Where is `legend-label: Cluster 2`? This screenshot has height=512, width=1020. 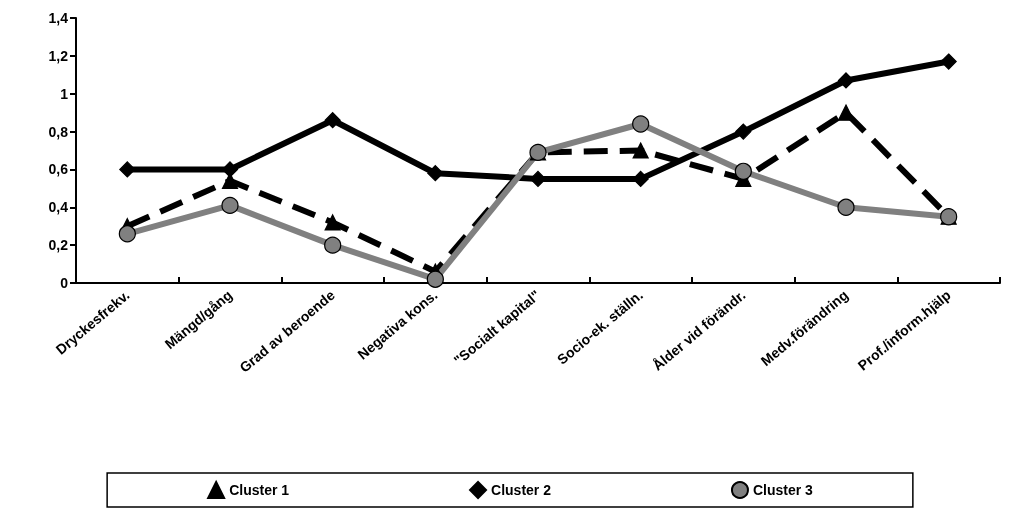 legend-label: Cluster 2 is located at coordinates (521, 490).